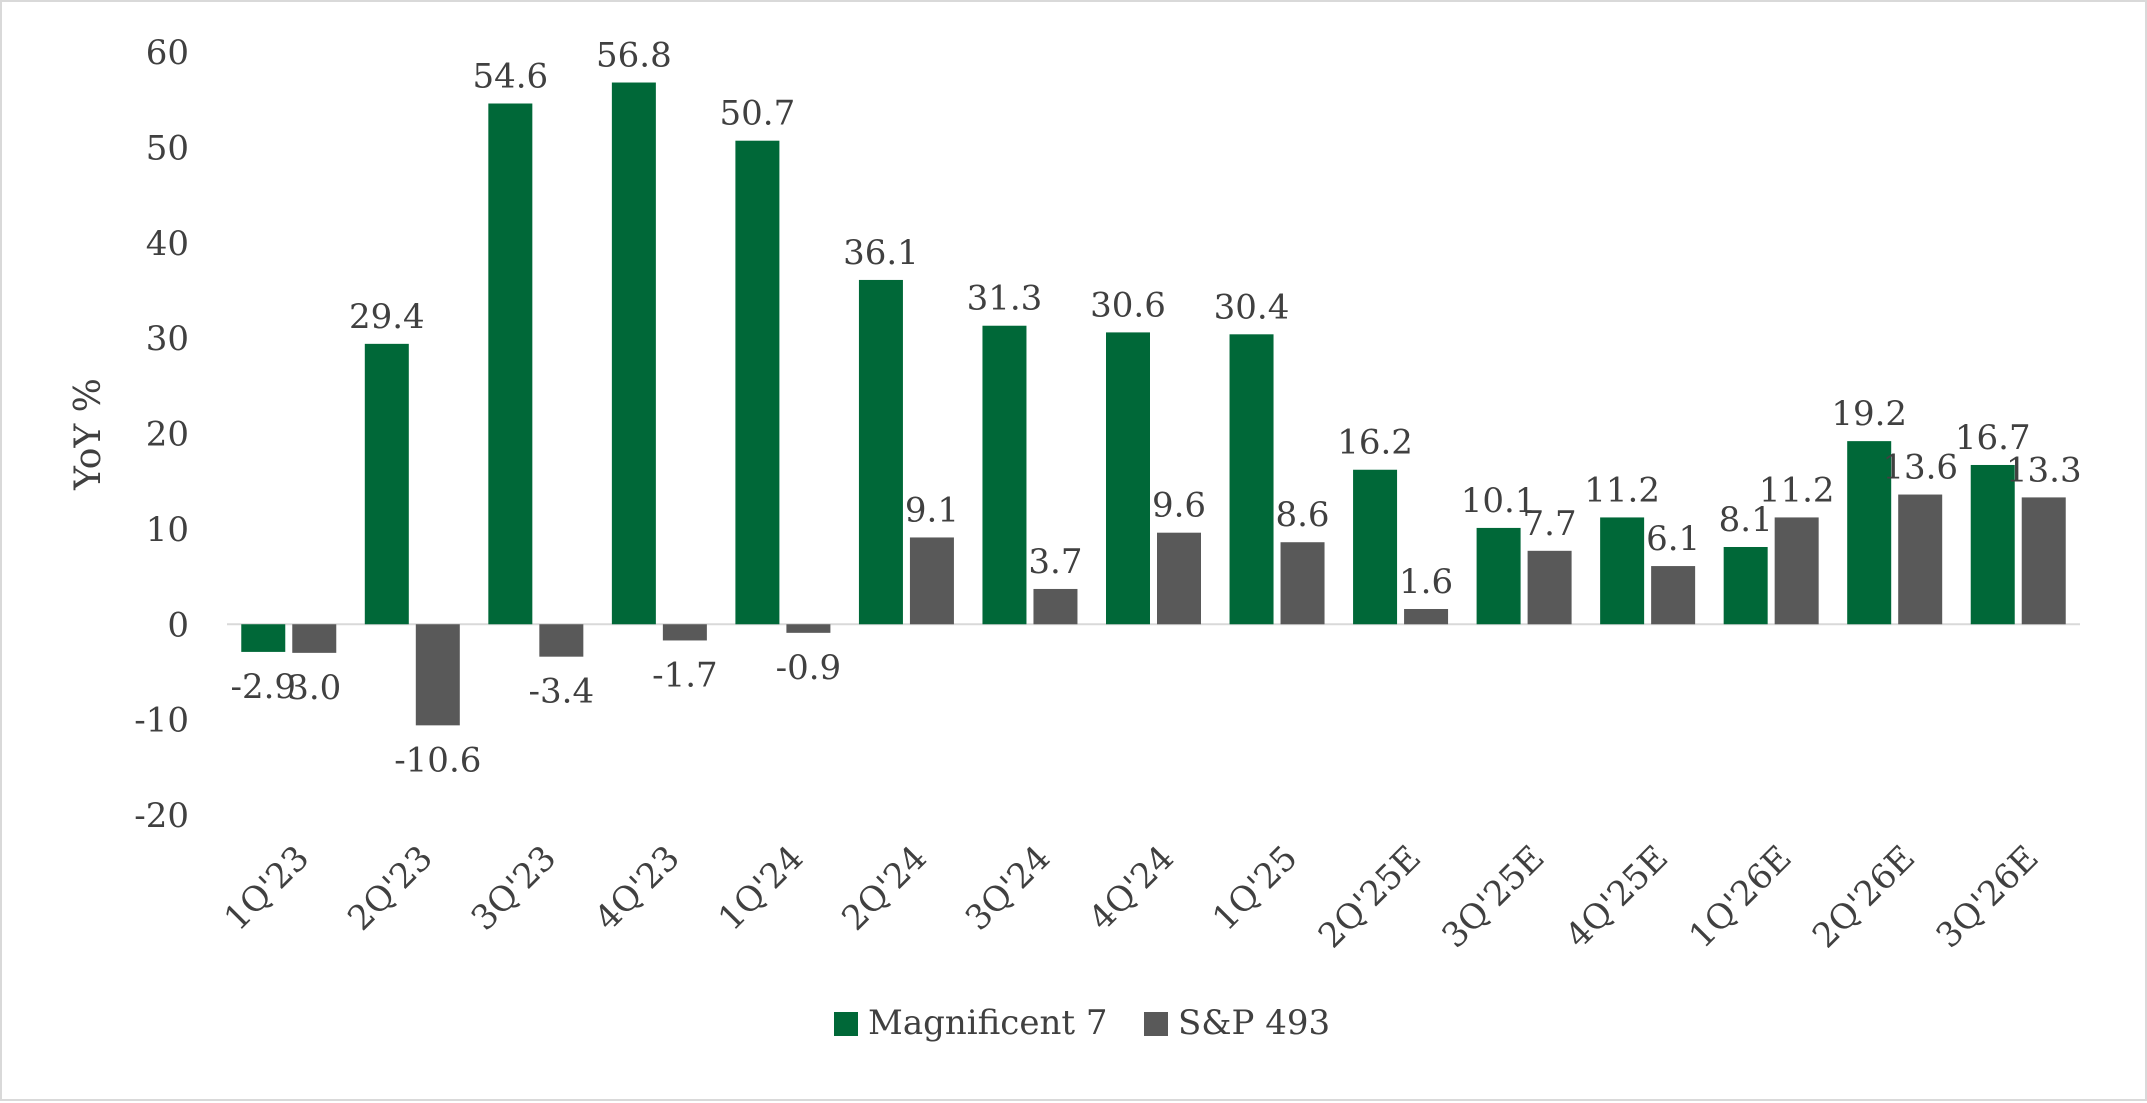 Image resolution: width=2147 pixels, height=1103 pixels. I want to click on legend-label: S&P 493, so click(1254, 1023).